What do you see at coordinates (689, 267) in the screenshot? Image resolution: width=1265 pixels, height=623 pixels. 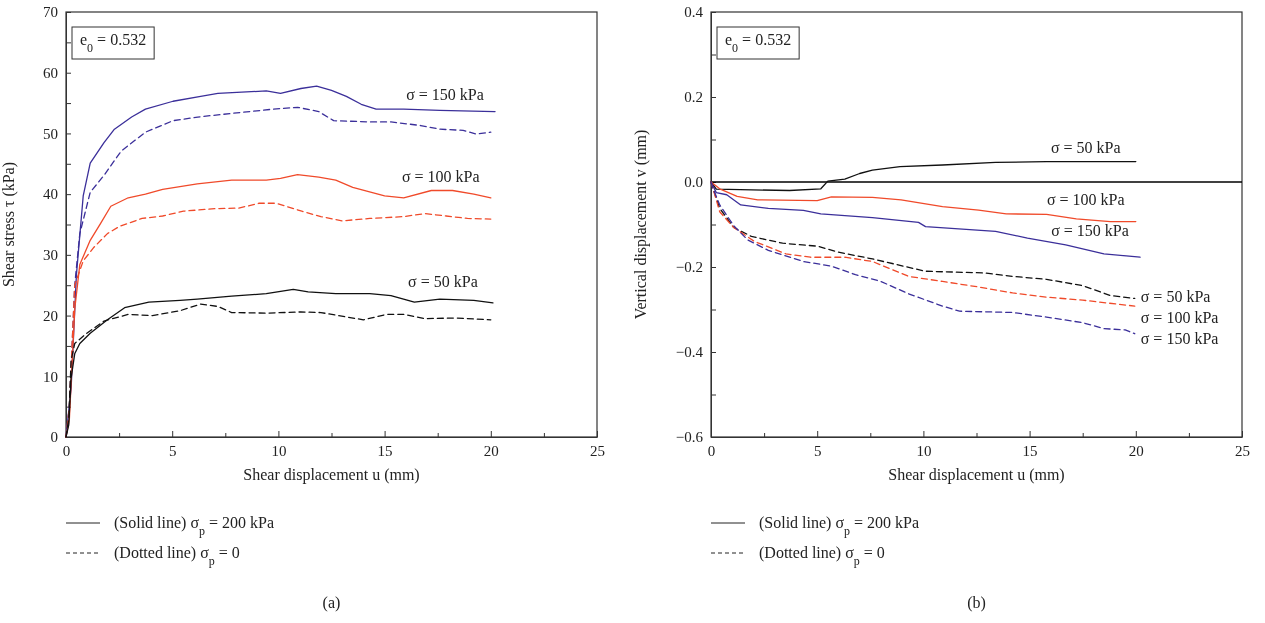 I see `y-tick-label: −0.2` at bounding box center [689, 267].